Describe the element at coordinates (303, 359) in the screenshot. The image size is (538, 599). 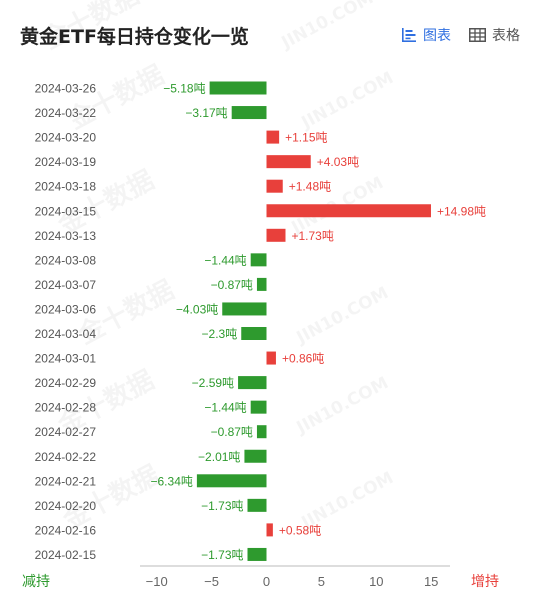
I see `data-label: +0.86吨` at that location.